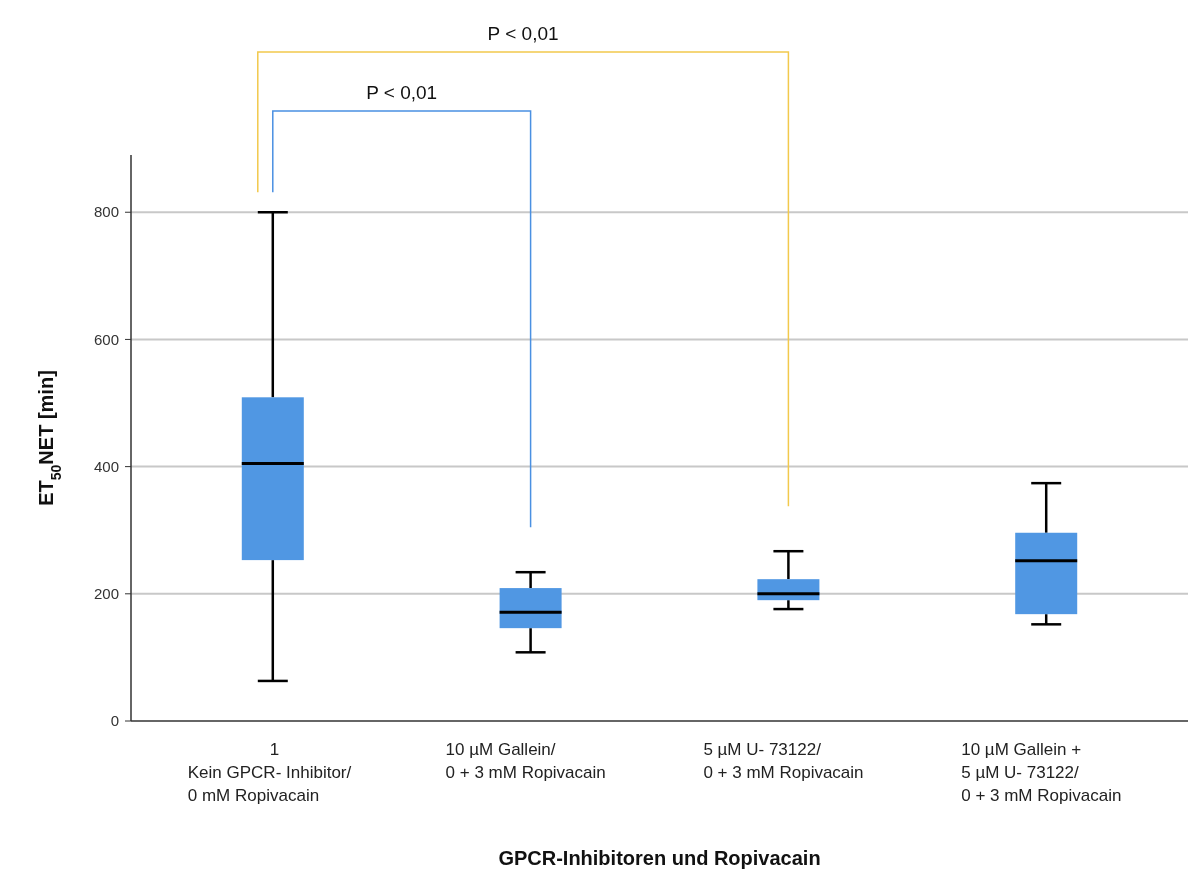 The height and width of the screenshot is (870, 1188). I want to click on y-tick-label: 400, so click(106, 466).